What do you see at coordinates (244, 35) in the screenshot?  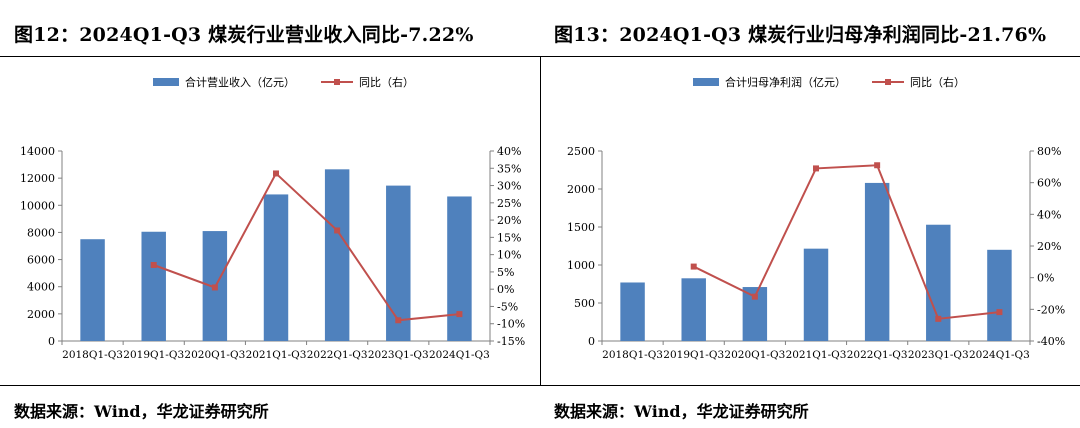 I see `chart-title: 图12：2024Q1-Q3 煤炭行业营业收入同比-7.22%` at bounding box center [244, 35].